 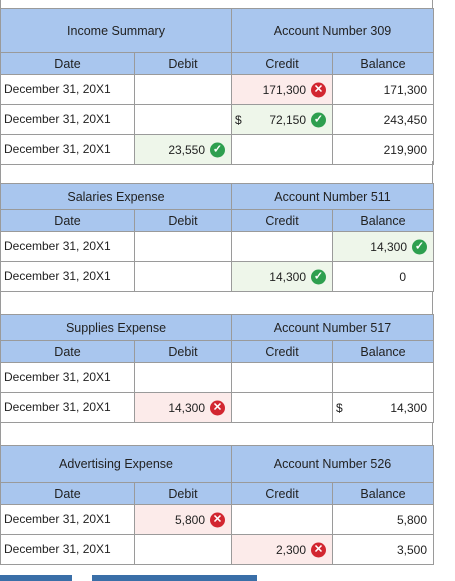 I want to click on account-name: Income Summary, so click(x=116, y=30).